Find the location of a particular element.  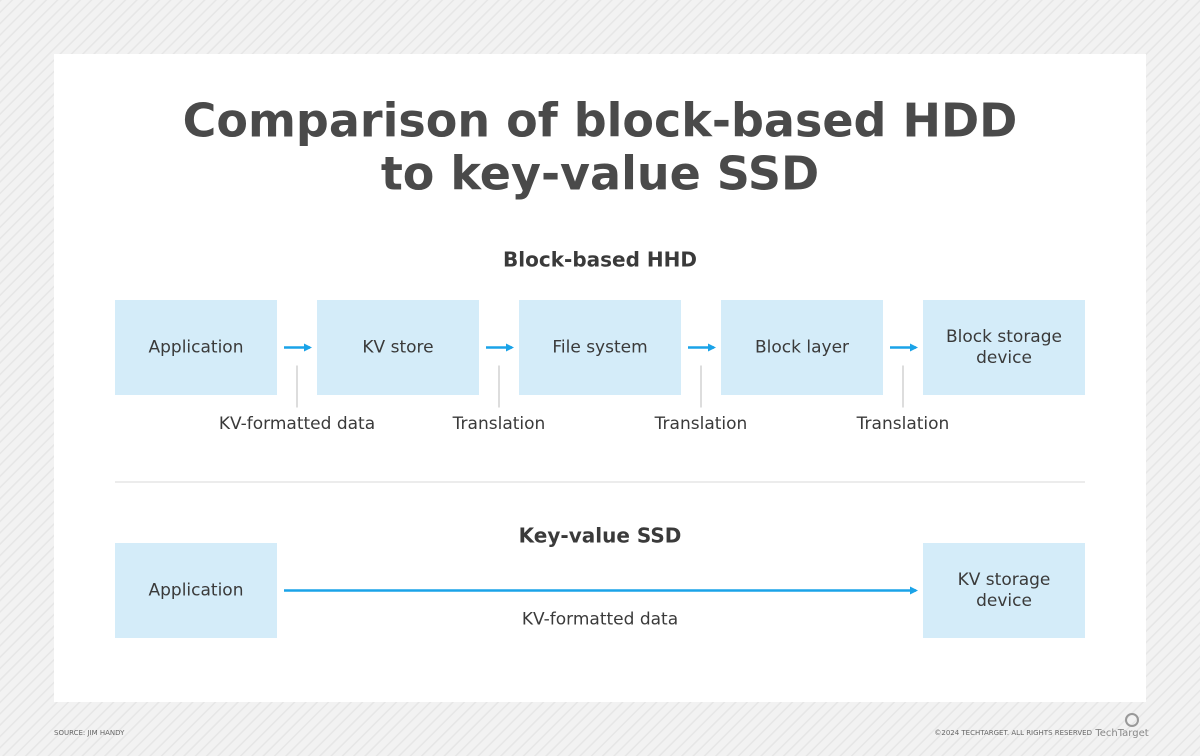

node-label: Block storage is located at coordinates (1004, 337).